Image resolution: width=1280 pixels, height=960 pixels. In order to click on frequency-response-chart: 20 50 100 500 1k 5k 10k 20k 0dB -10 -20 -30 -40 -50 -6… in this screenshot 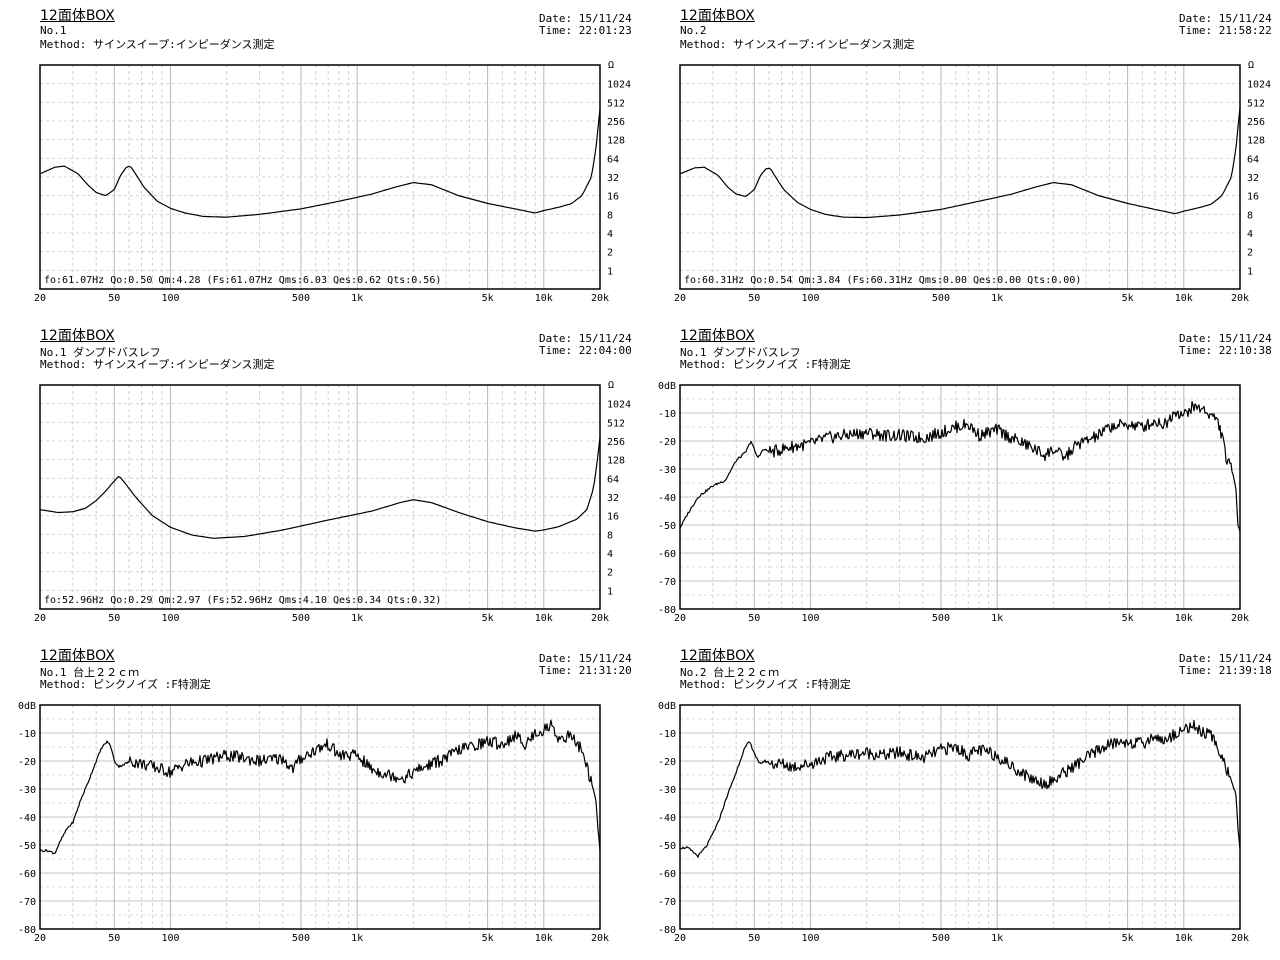, I will do `click(313, 822)`.